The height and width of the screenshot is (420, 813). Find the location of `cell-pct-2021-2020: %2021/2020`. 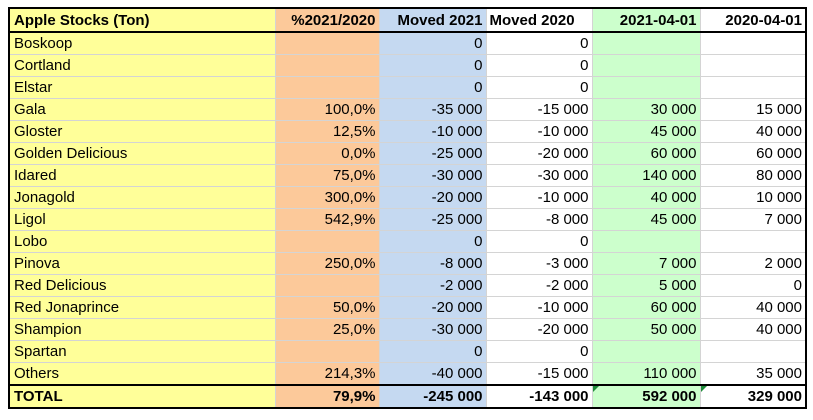

cell-pct-2021-2020: %2021/2020 is located at coordinates (327, 20).